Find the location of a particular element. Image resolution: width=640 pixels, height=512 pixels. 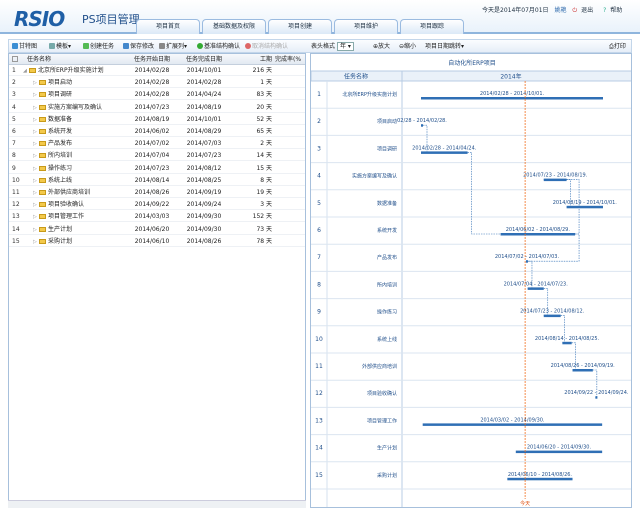

table-row: 6 ▷ 系统开发 2014/06/02 2014/08/29 65 天 is located at coordinates (157, 131).